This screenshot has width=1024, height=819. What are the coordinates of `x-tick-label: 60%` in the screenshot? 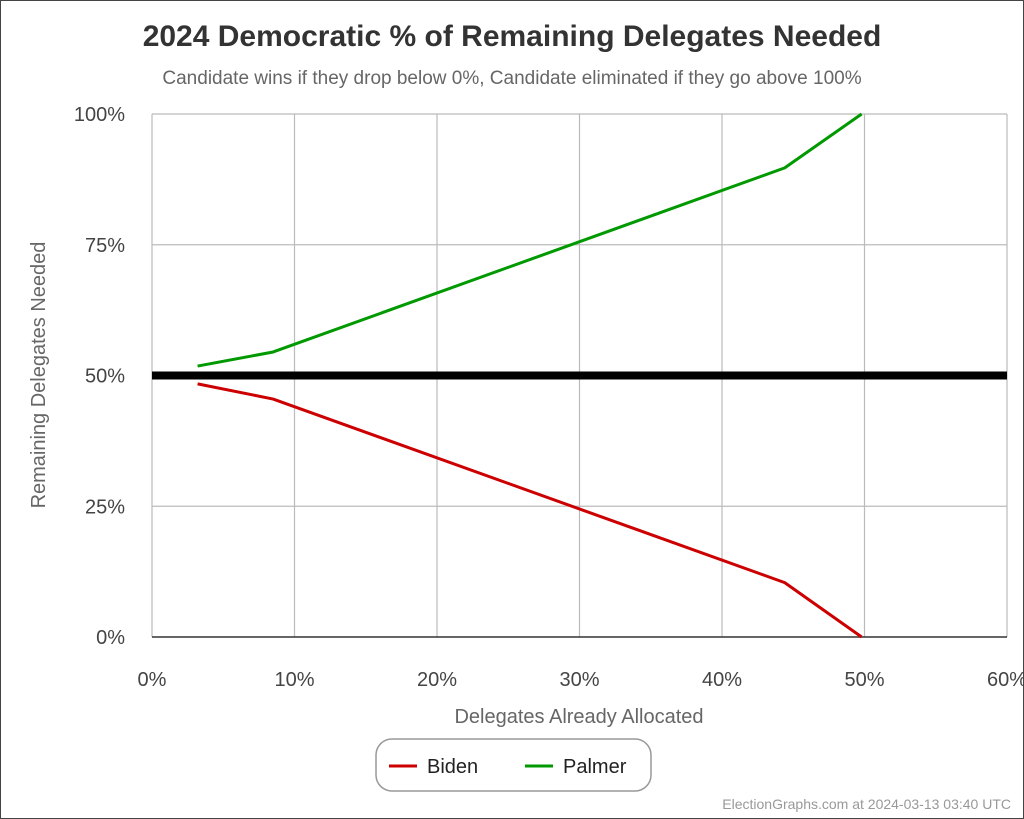 It's located at (1005, 680).